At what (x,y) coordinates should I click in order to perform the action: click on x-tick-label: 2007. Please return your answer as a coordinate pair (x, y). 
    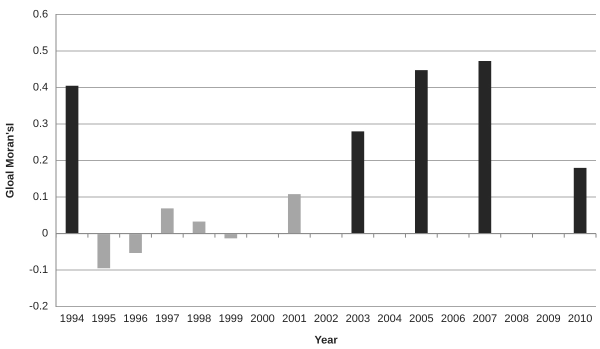
    Looking at the image, I should click on (485, 319).